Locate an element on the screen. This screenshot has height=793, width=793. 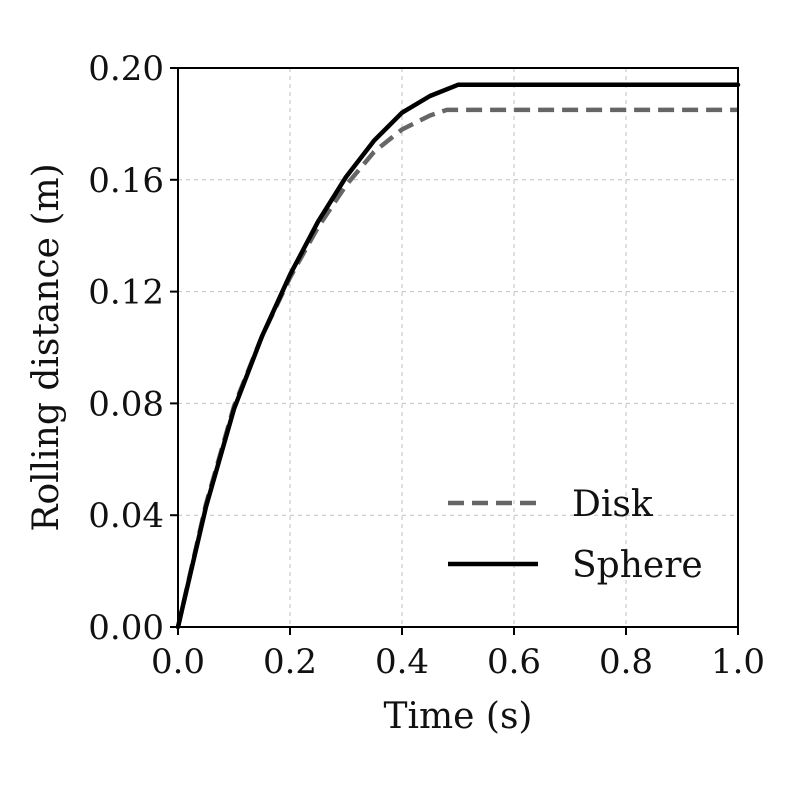
y-tick-label: 0.08 is located at coordinates (126, 404).